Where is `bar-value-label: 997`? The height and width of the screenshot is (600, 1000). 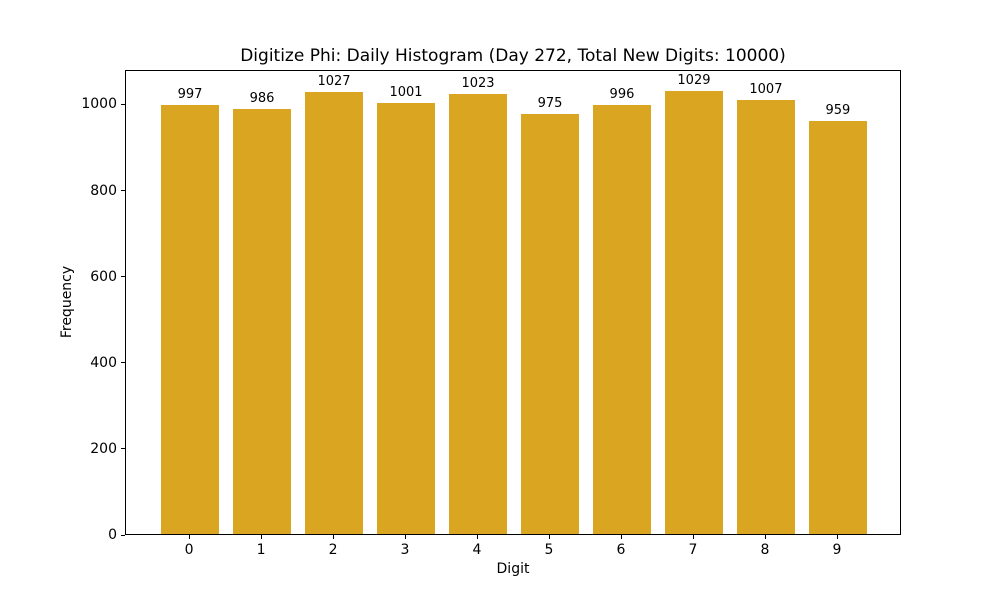
bar-value-label: 997 is located at coordinates (190, 94).